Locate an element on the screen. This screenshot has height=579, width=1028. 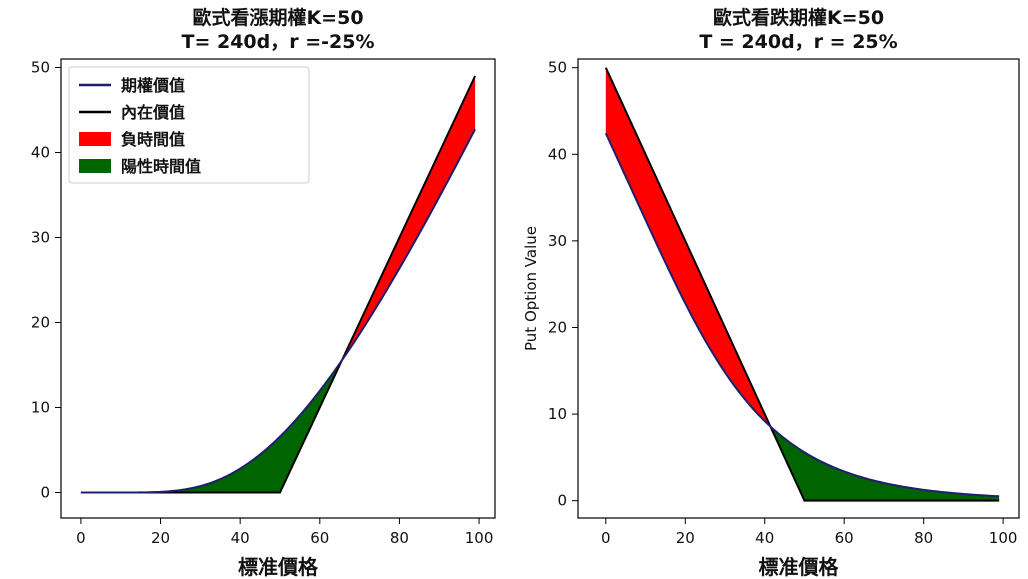
panel-1-y-tick-label-30: 30 is located at coordinates (40, 238).